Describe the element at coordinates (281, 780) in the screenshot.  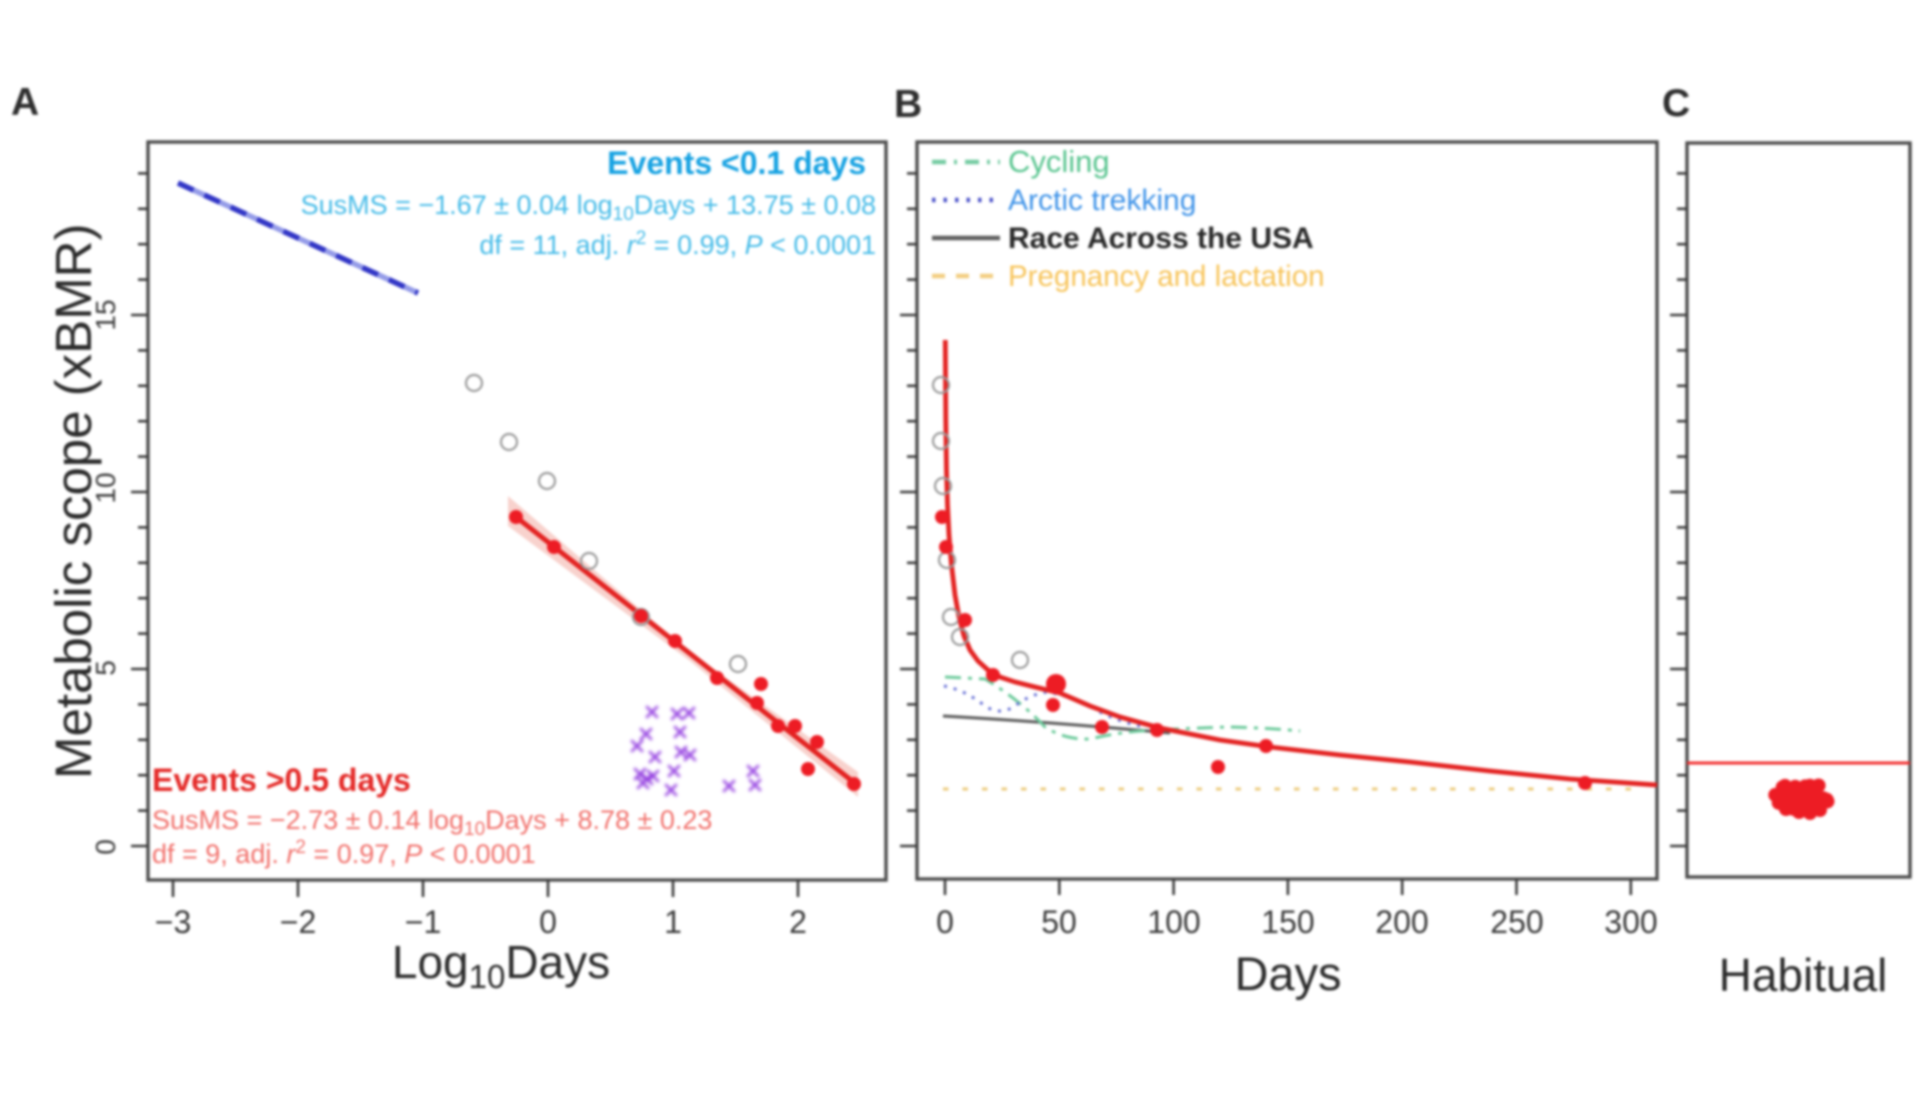
I see `svg-text: Events >0.5 days` at that location.